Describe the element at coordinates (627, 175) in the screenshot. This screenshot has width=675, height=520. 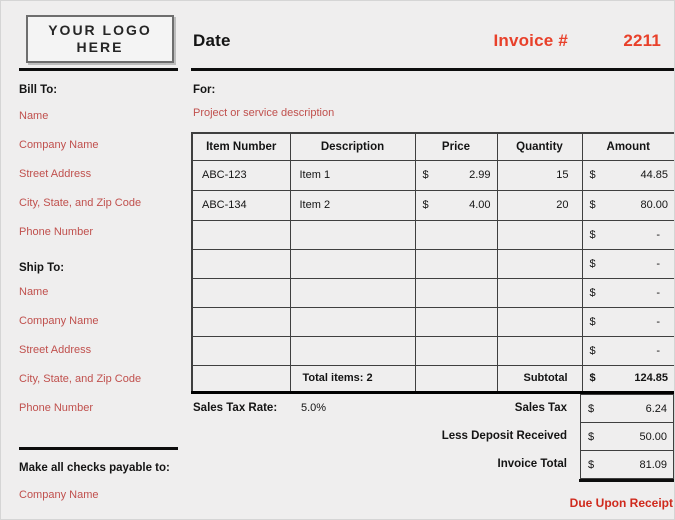
I see `amount-cell: $44.85` at that location.